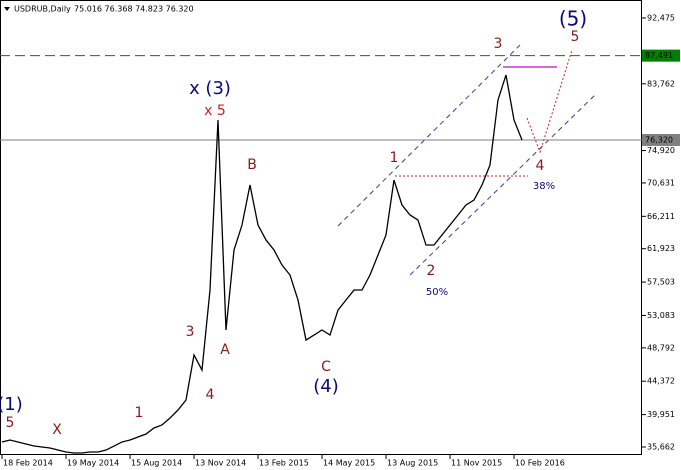 This screenshot has width=681, height=470. What do you see at coordinates (210, 88) in the screenshot?
I see `wave-label: x (3)` at bounding box center [210, 88].